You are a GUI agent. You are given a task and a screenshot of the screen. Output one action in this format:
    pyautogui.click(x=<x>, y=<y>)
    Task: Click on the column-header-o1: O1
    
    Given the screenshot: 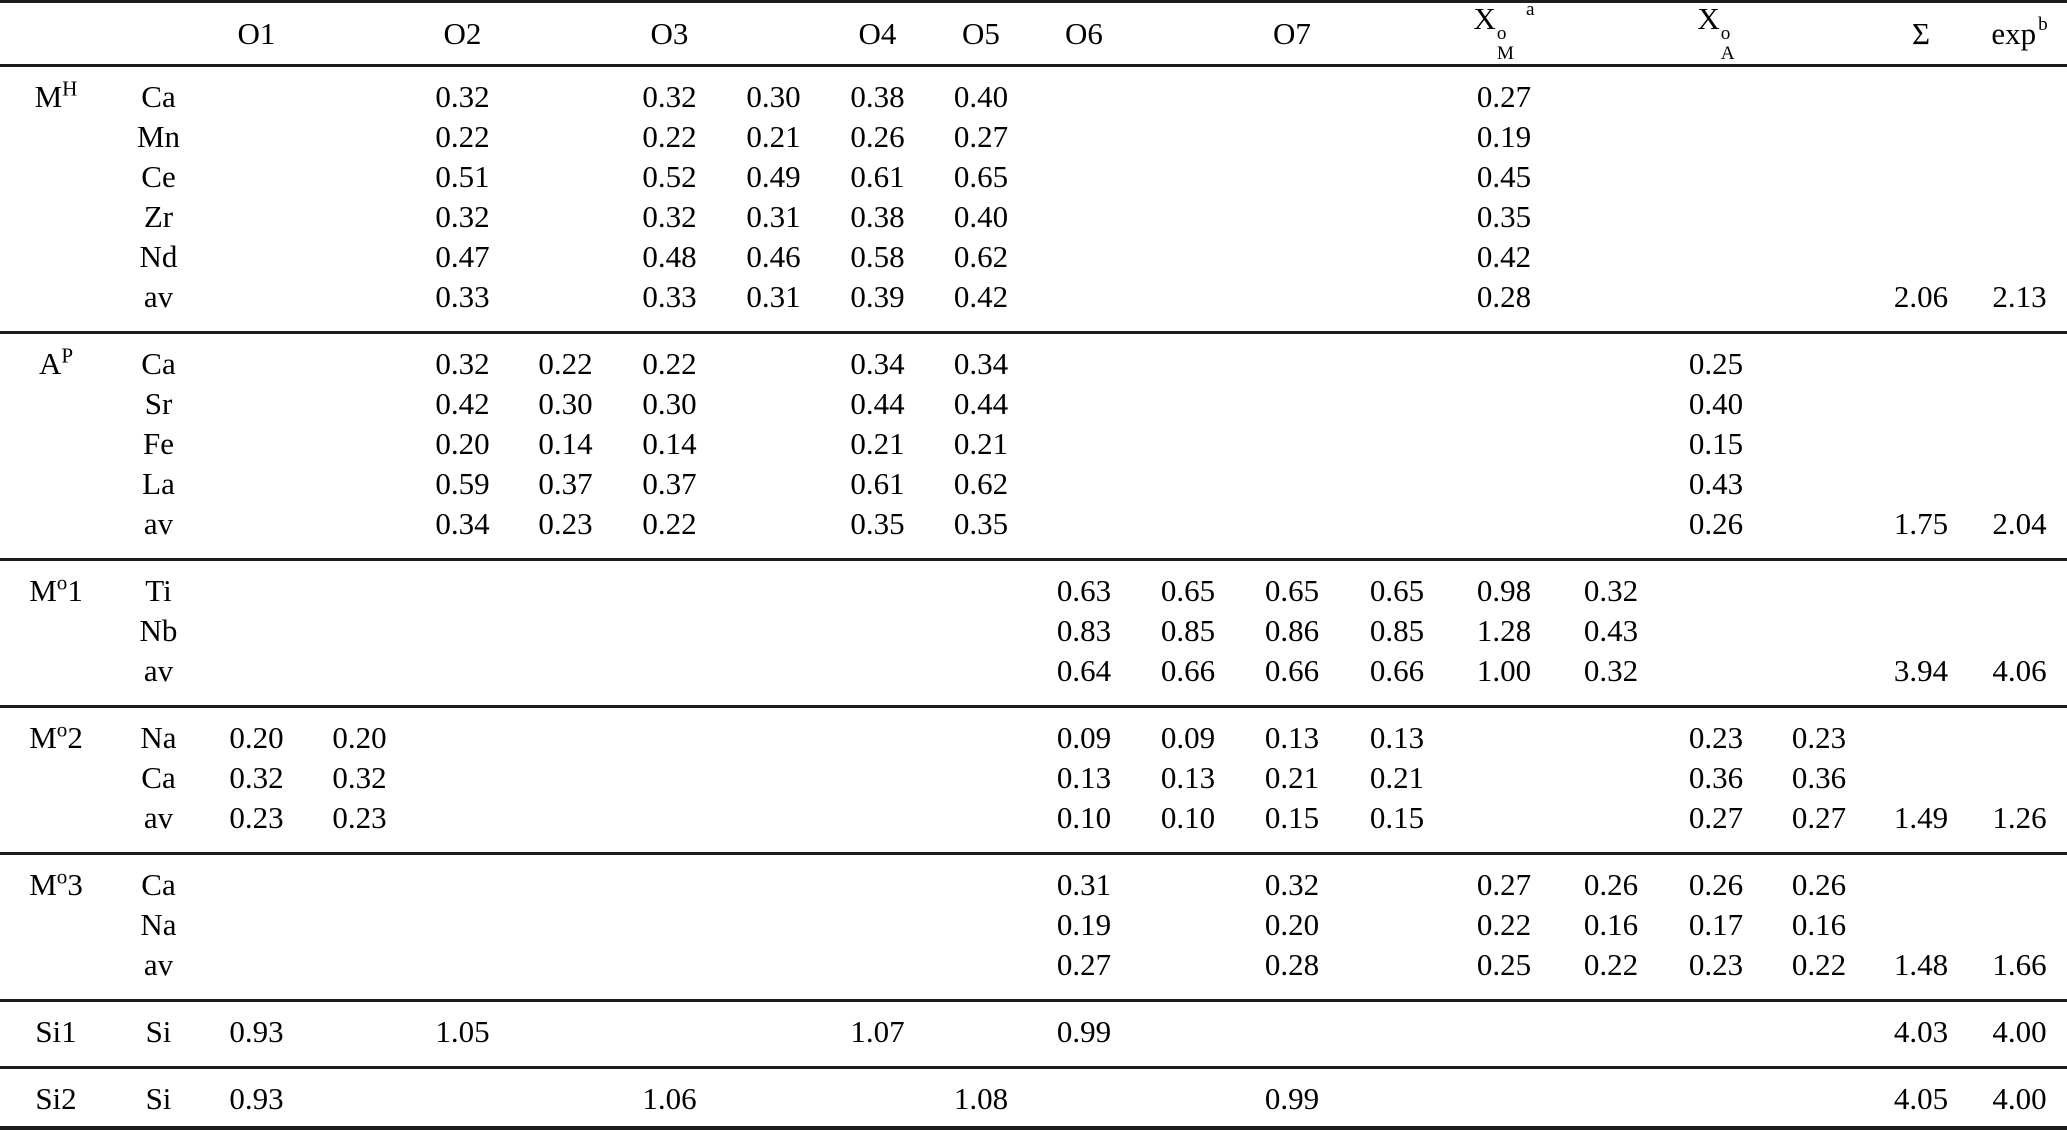 What is the action you would take?
    pyautogui.click(x=256, y=34)
    